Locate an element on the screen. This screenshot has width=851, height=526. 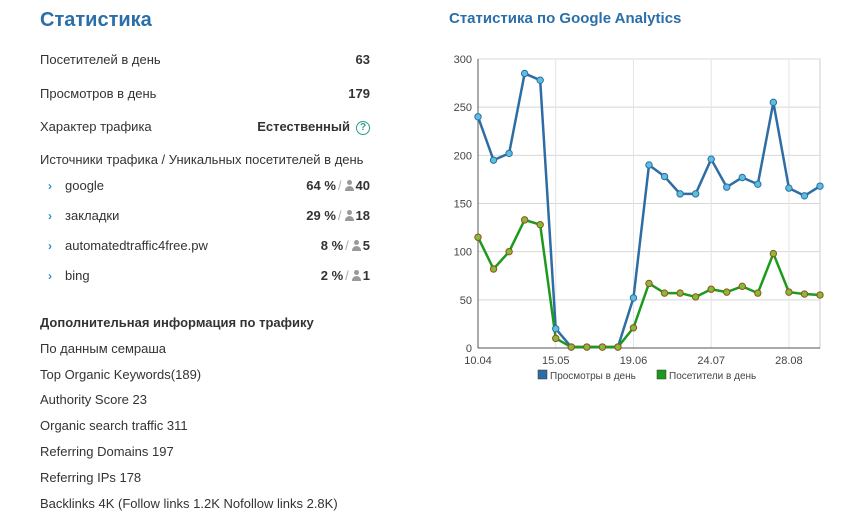
source-users: 5 is located at coordinates (366, 245).